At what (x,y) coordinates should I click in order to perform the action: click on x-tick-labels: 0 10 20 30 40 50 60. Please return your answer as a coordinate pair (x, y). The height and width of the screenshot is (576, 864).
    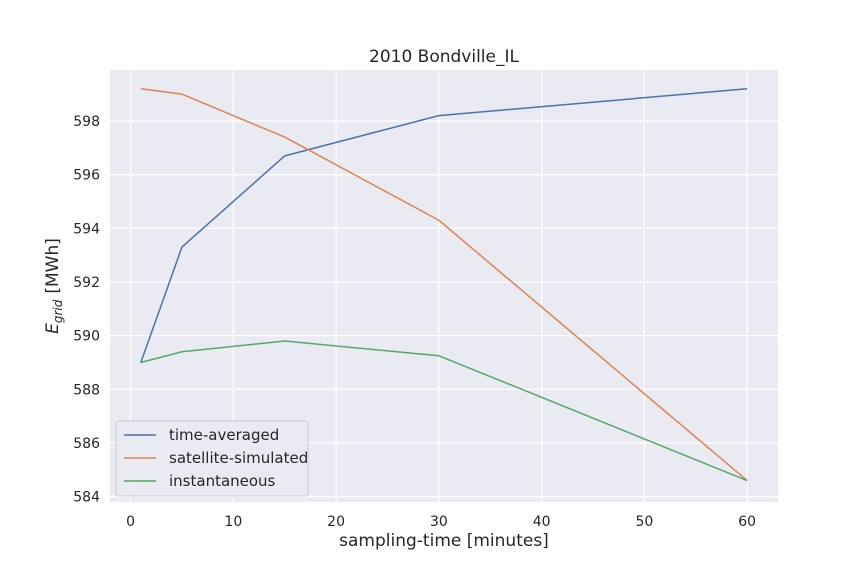
    Looking at the image, I should click on (441, 522).